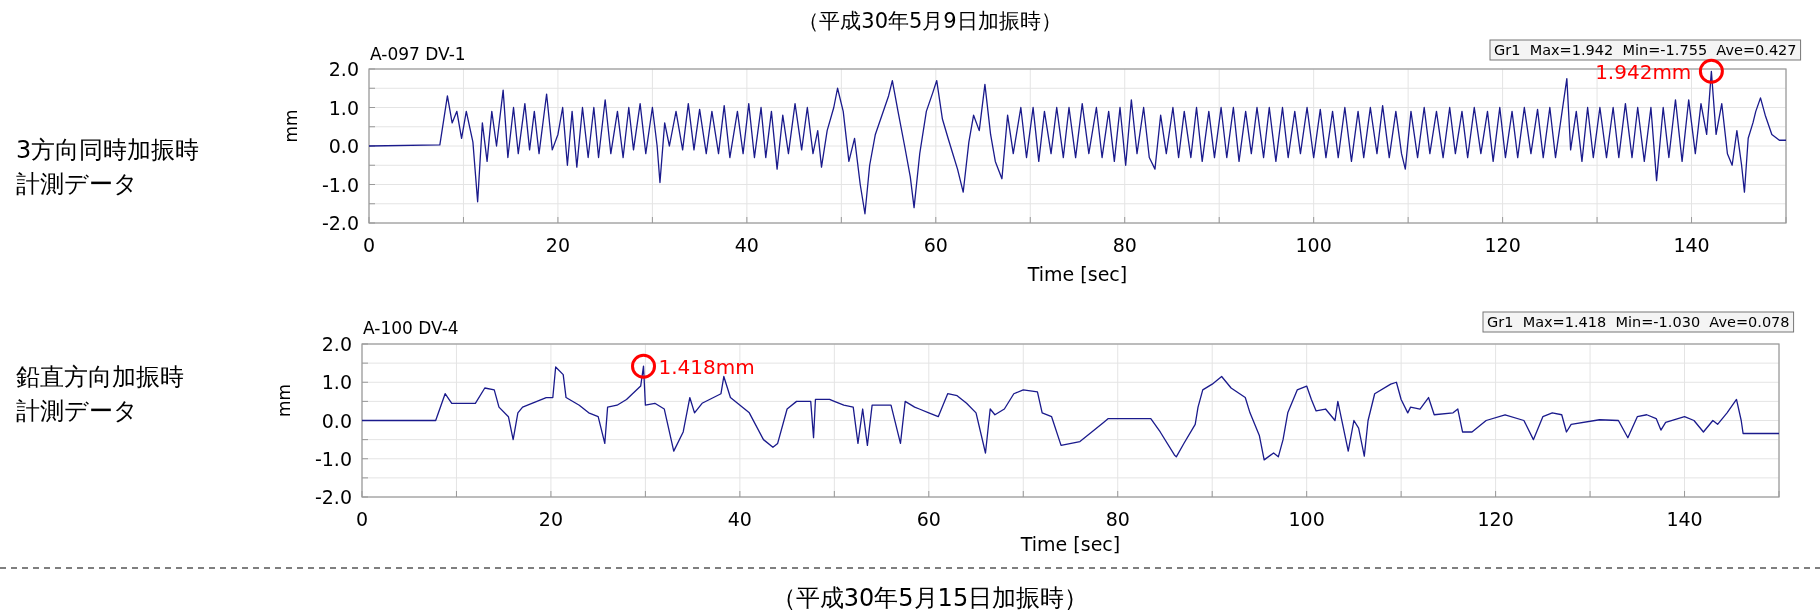 This screenshot has height=614, width=1820. Describe the element at coordinates (108, 167) in the screenshot. I see `text: 3方向同時加振時計測データ` at that location.